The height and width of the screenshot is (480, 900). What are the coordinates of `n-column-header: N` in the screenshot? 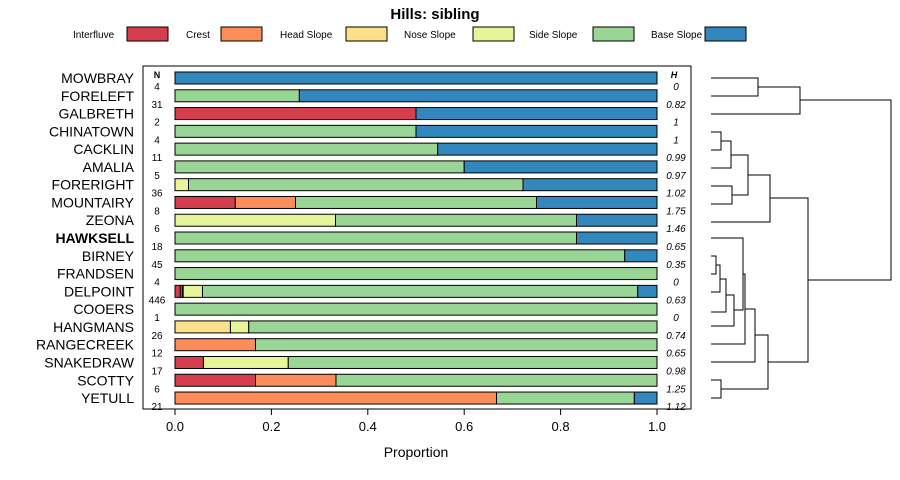 It's located at (157, 75).